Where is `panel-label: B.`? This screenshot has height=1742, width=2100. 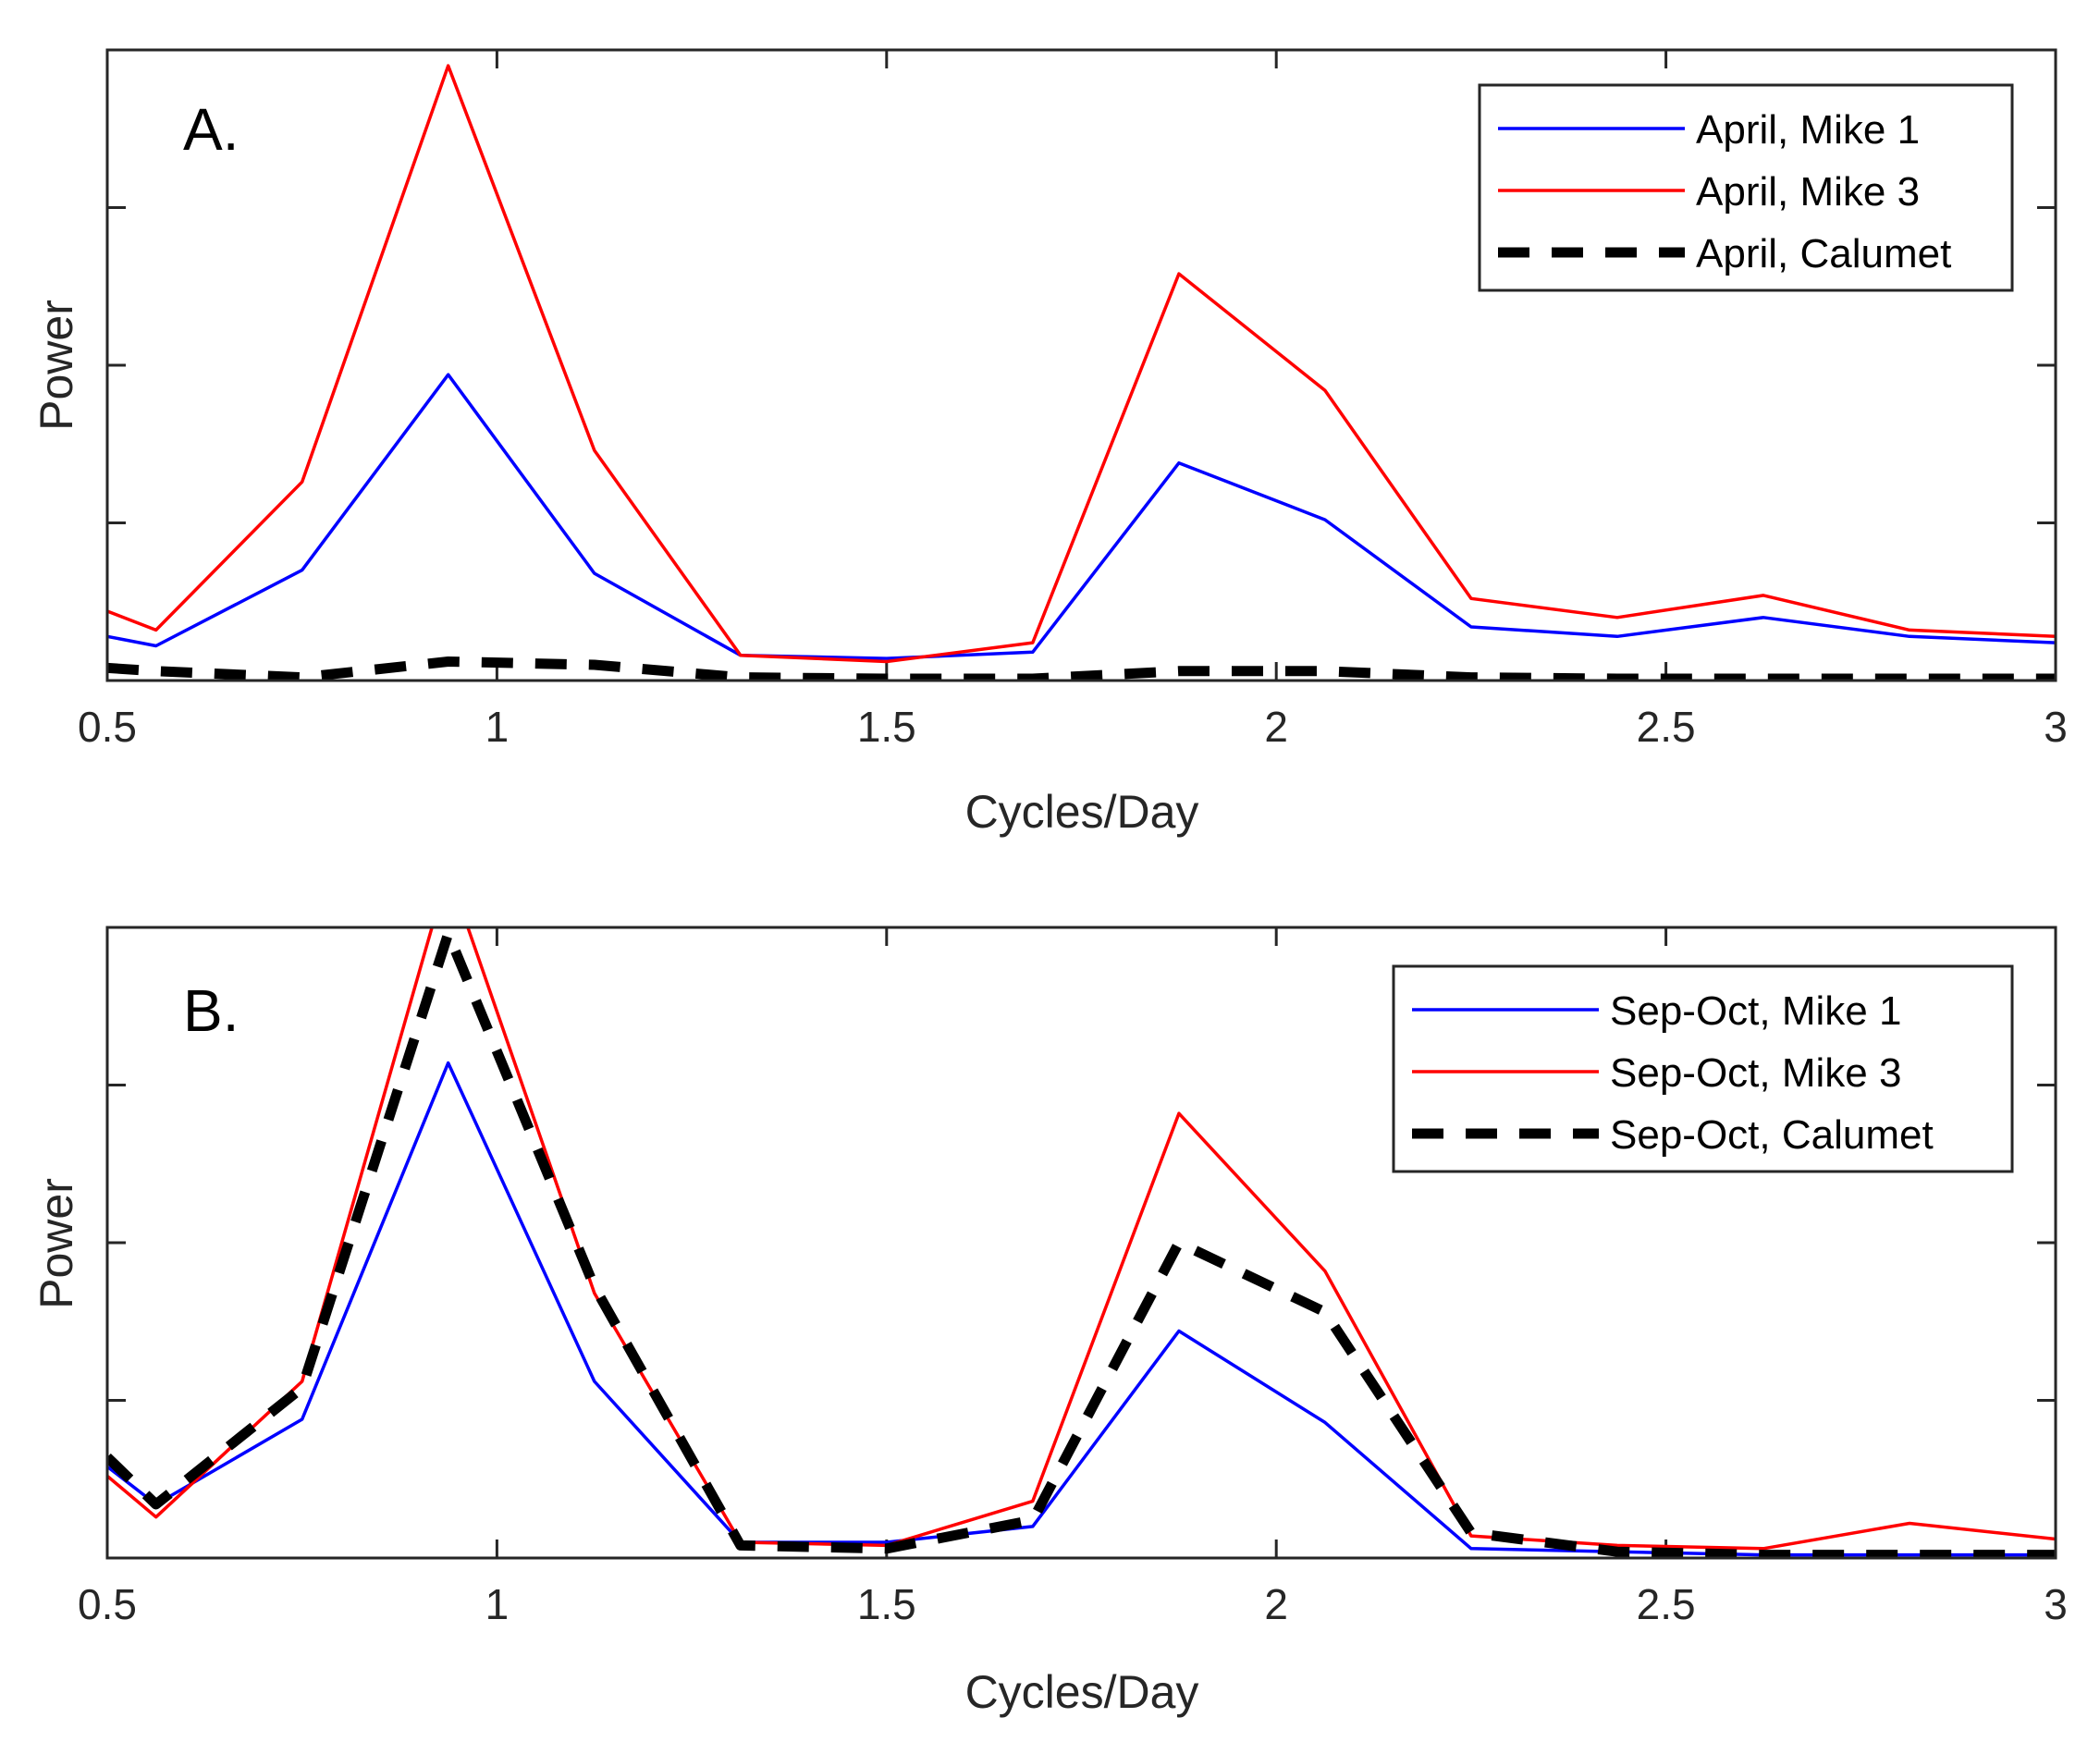 panel-label: B. is located at coordinates (211, 1011).